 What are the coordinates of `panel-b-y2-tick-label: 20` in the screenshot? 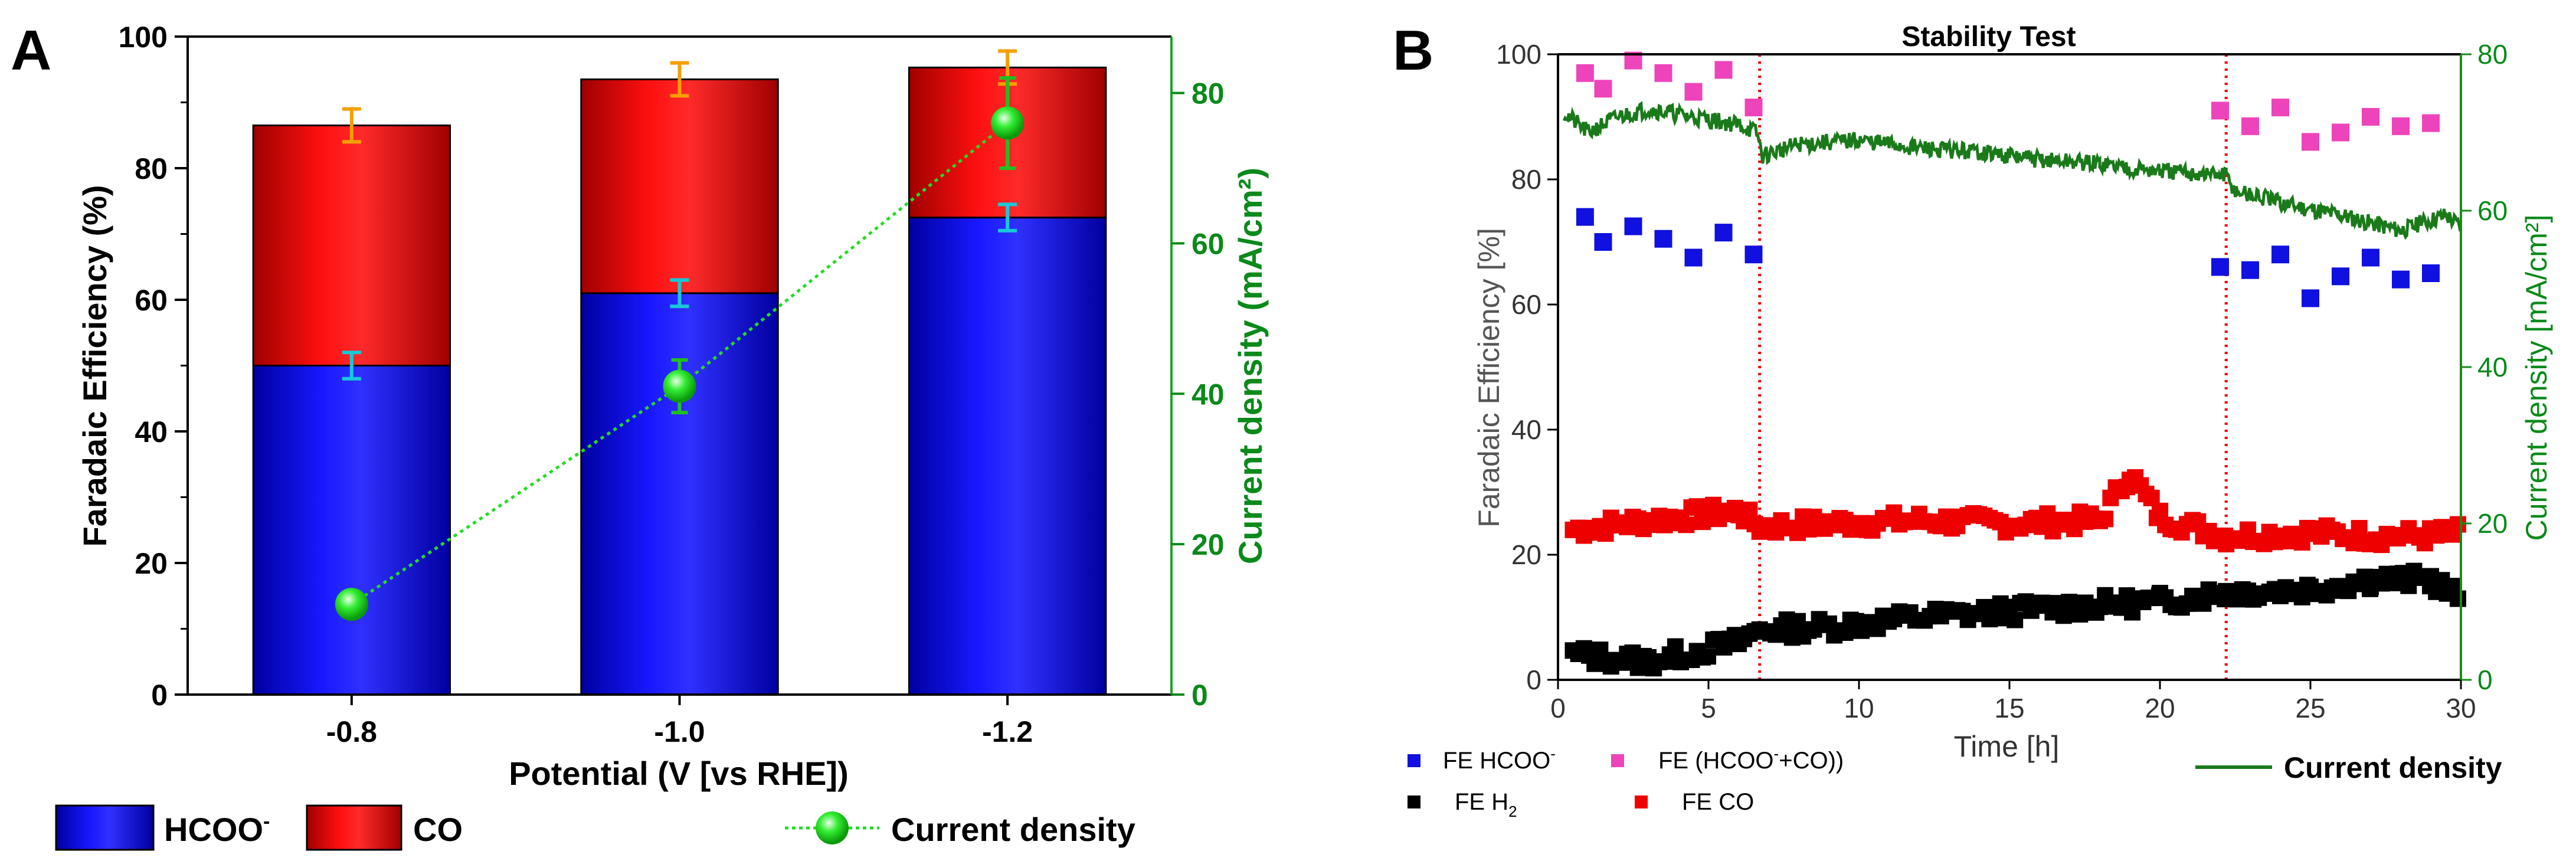 It's located at (2493, 524).